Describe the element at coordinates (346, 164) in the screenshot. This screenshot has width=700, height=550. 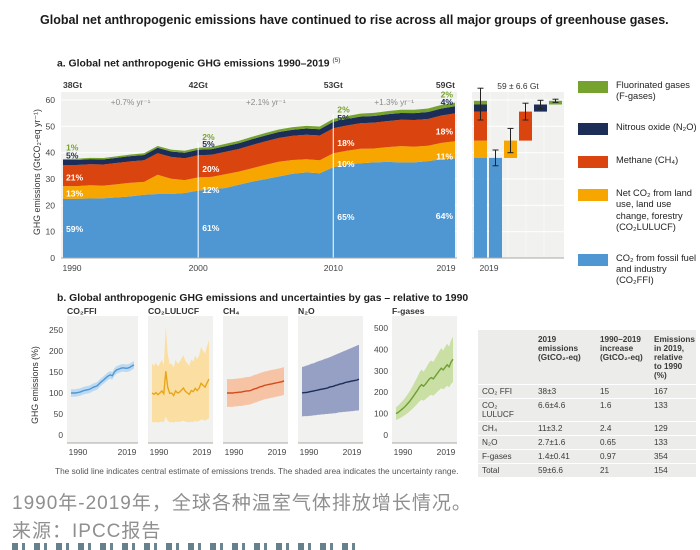
I see `svg-text: 10%` at that location.